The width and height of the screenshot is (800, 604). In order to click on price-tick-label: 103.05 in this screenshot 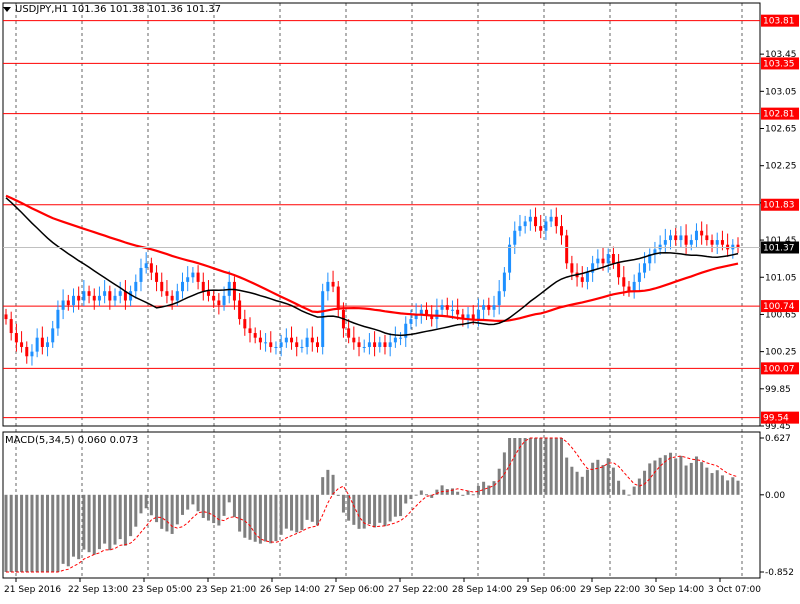, I will do `click(781, 92)`.